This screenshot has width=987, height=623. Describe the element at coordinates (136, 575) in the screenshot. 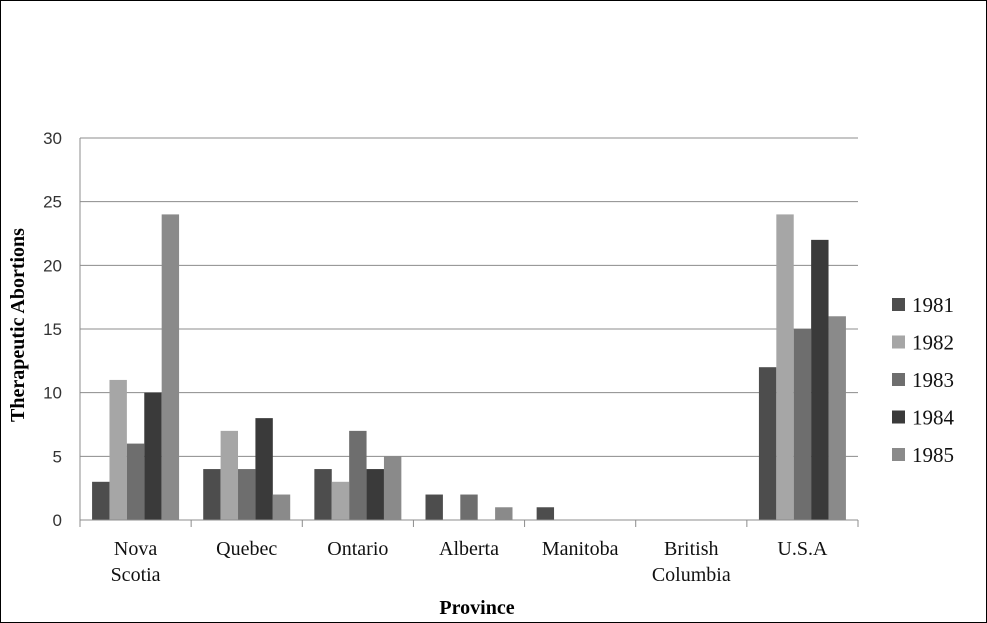

I see `x-tick-label: Scotia` at that location.